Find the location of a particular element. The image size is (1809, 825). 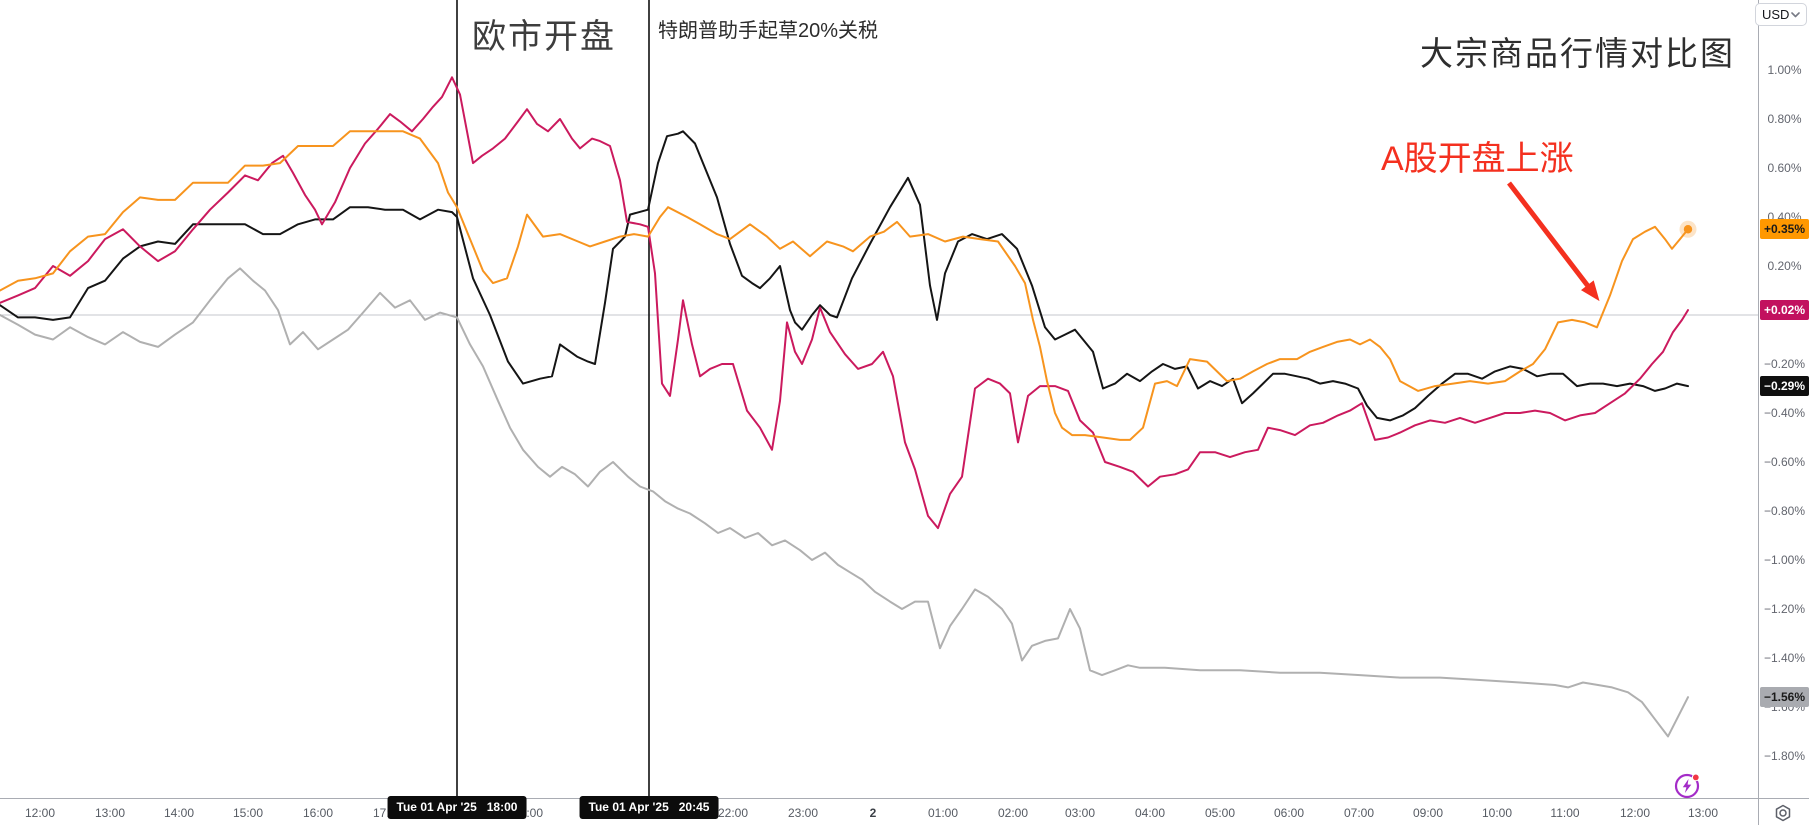

time-axis-label: 11:00 is located at coordinates (1565, 813).